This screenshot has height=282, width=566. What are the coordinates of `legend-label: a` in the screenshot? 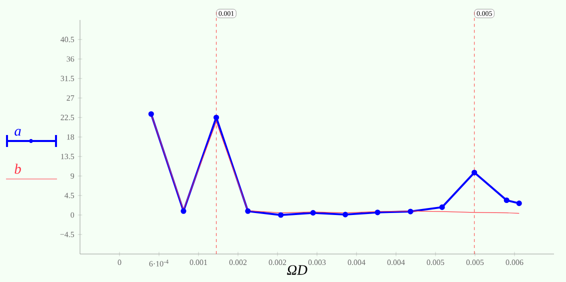 It's located at (17, 132).